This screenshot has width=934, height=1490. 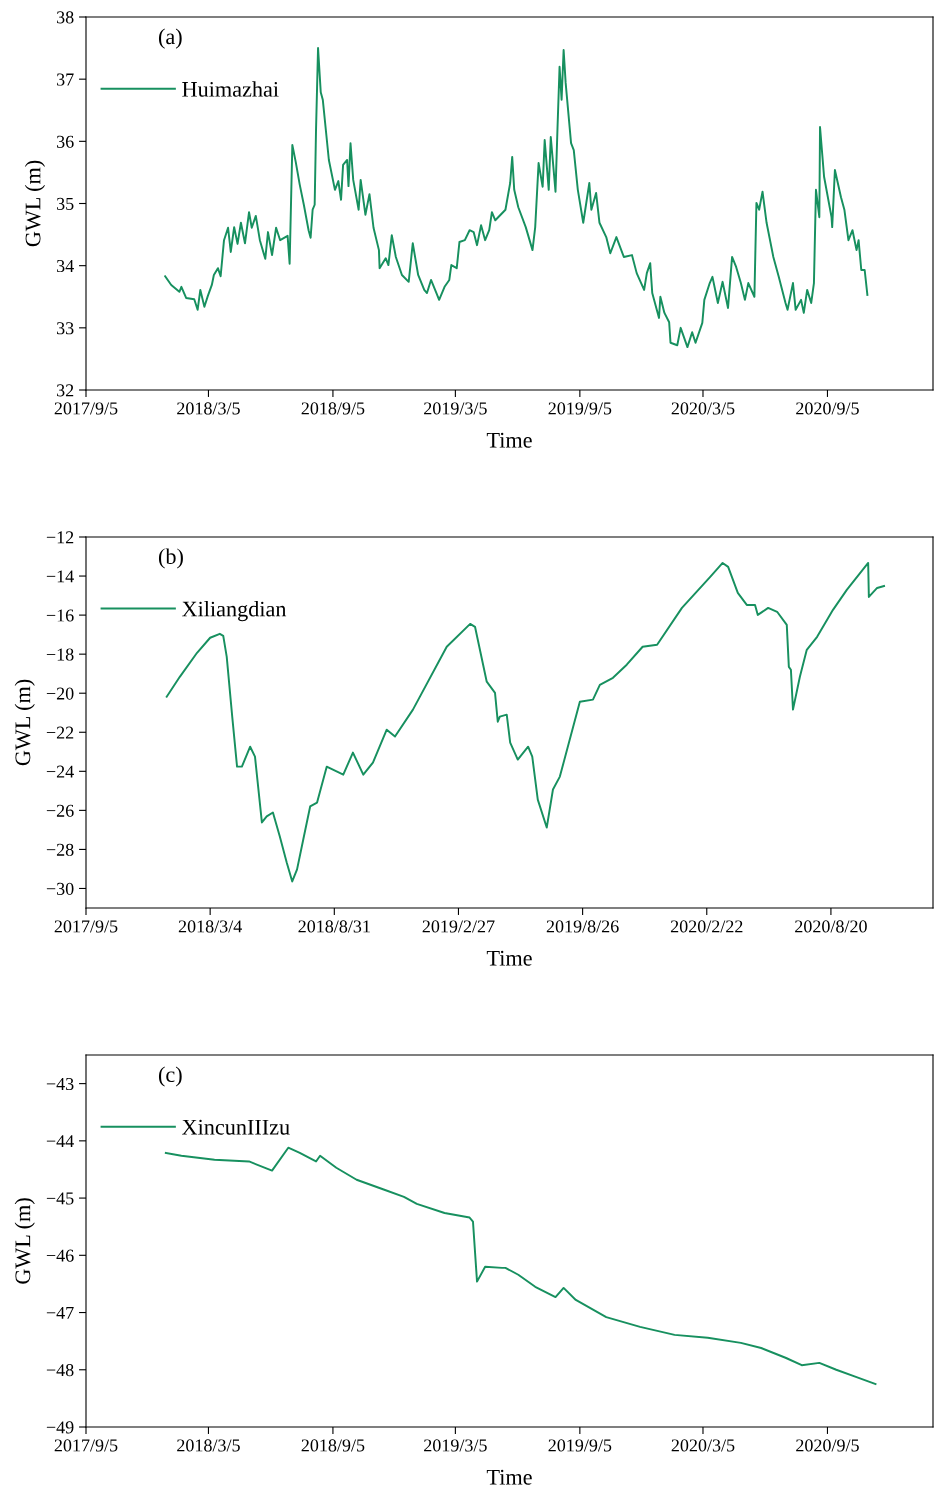 What do you see at coordinates (60, 1255) in the screenshot?
I see `y-tick-label: −46` at bounding box center [60, 1255].